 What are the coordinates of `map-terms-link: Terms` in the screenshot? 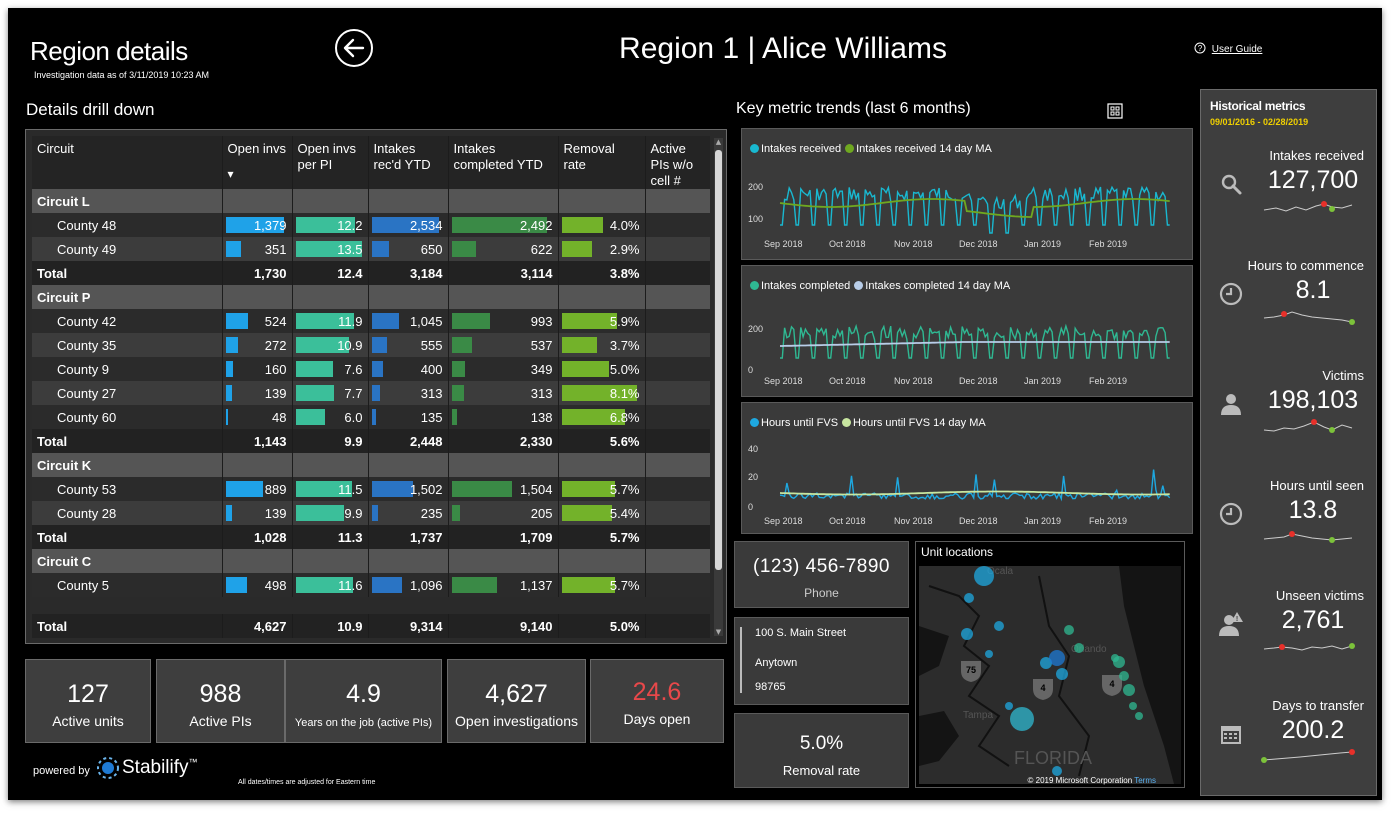 It's located at (1145, 780).